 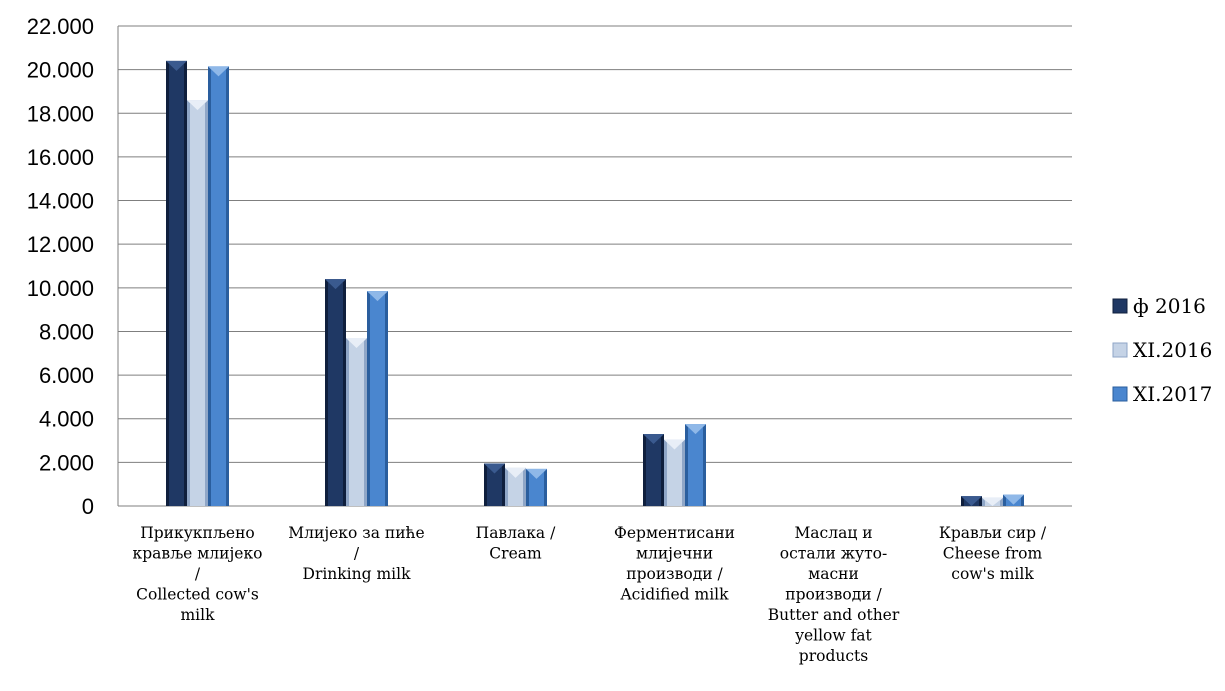 I want to click on x-tick-label: производи /, so click(x=833, y=595).